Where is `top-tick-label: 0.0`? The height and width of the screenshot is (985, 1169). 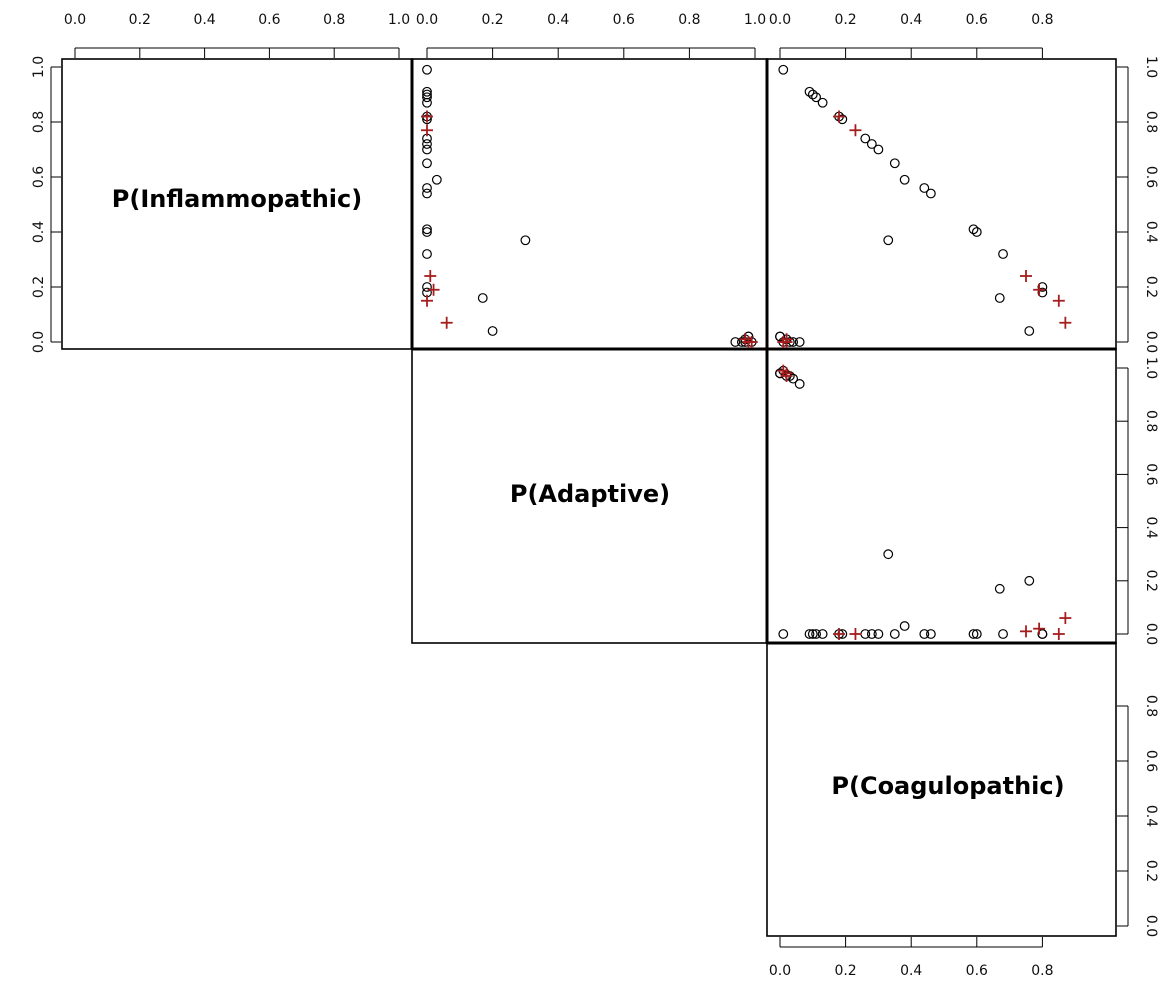
top-tick-label: 0.0 is located at coordinates (427, 20).